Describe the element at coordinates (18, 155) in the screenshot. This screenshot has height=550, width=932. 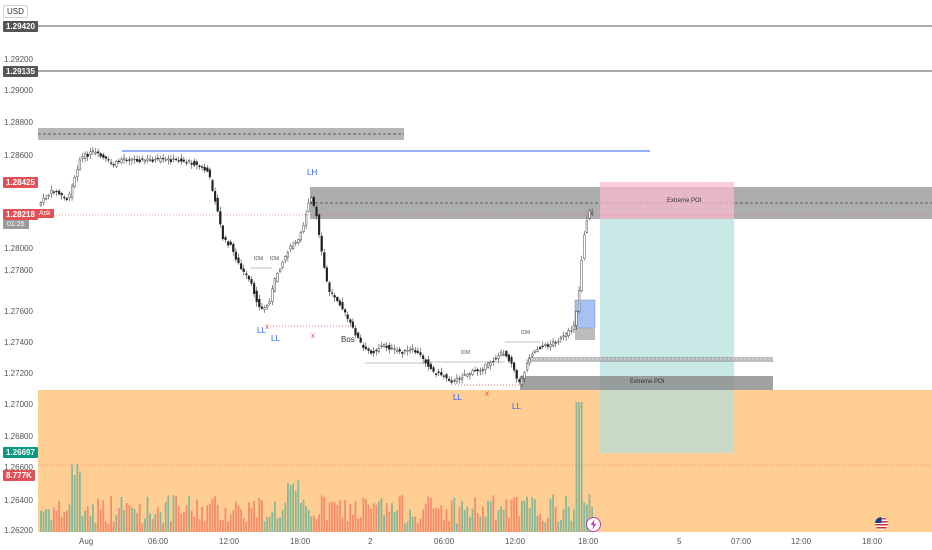
I see `price-tick-label: 1.28600` at that location.